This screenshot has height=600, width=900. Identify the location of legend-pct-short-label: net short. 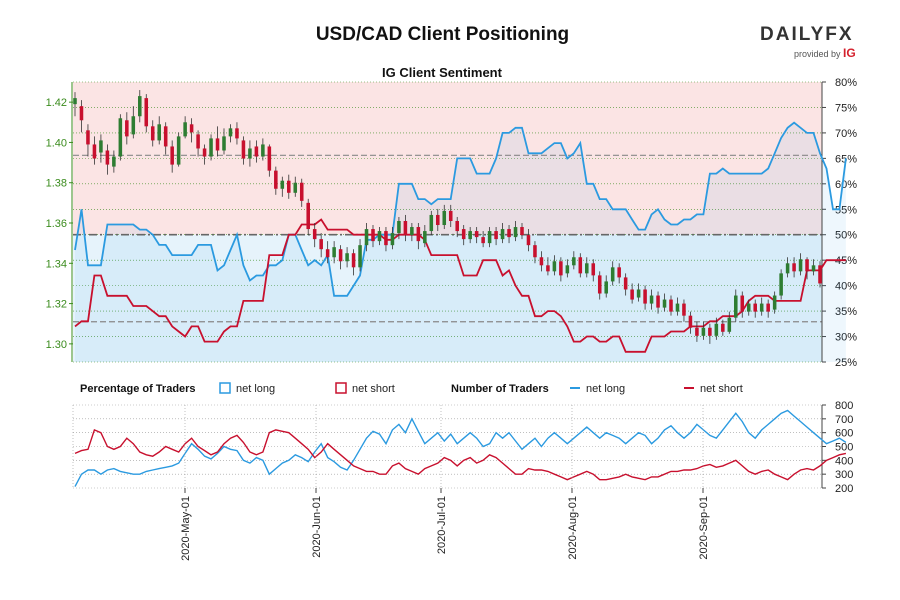
(373, 389).